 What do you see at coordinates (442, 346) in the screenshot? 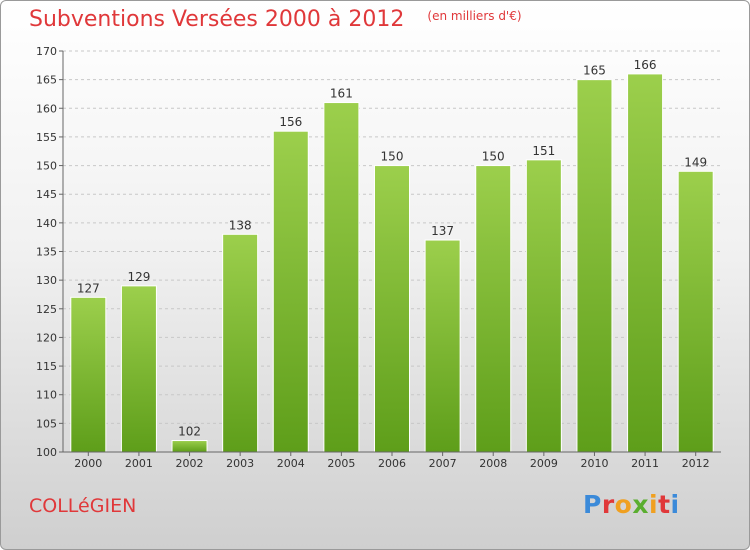
I see `bar-2007` at bounding box center [442, 346].